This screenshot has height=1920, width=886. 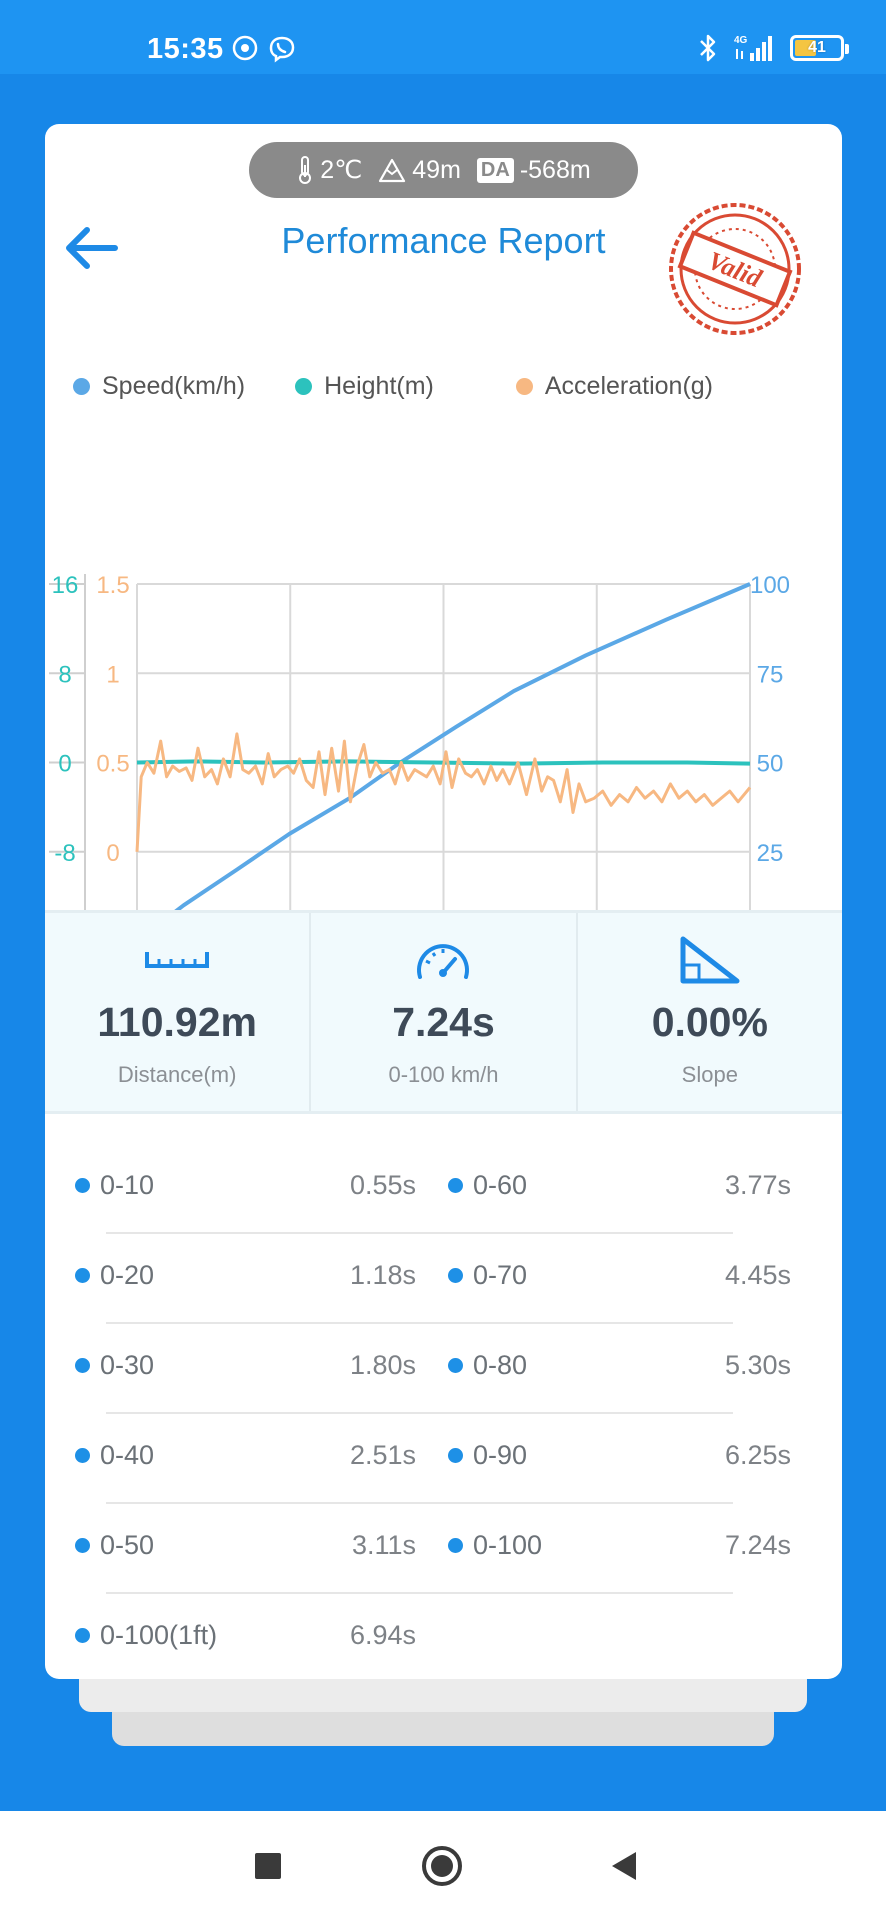 I want to click on temperature-value: 2℃, so click(x=341, y=170).